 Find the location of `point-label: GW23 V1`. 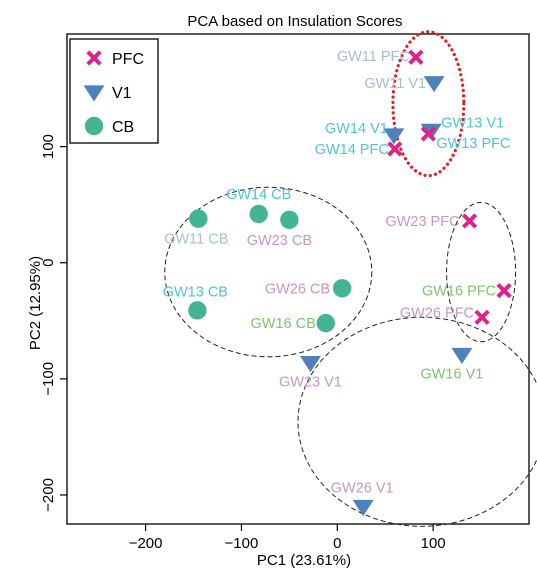

point-label: GW23 V1 is located at coordinates (310, 383).